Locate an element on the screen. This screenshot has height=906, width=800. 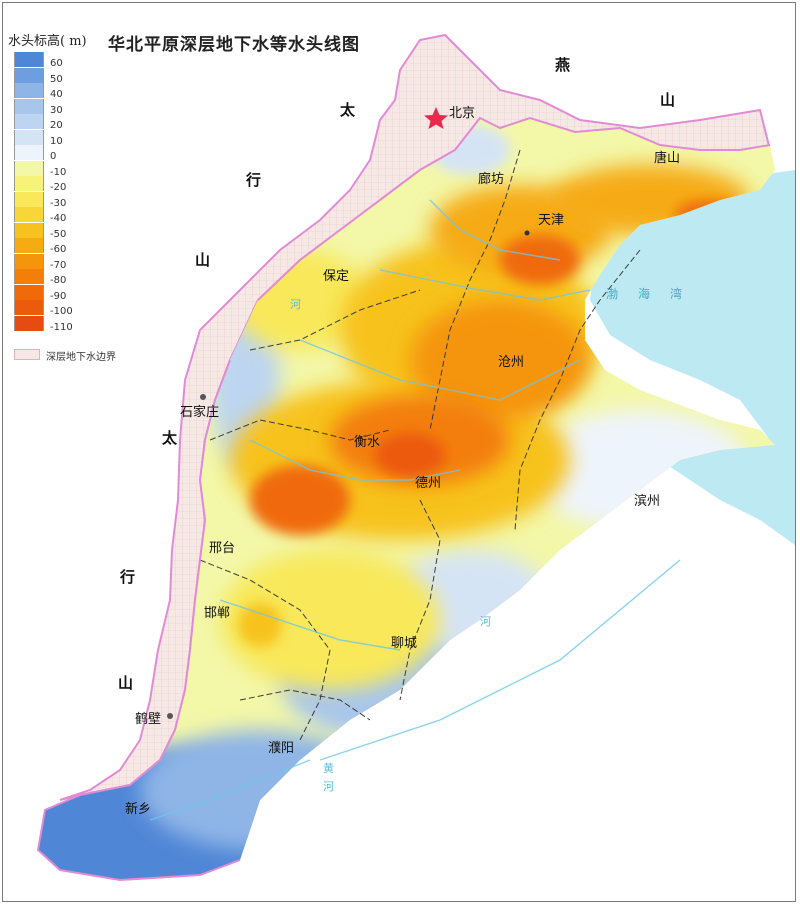
sea-hai: 海 is located at coordinates (644, 293).